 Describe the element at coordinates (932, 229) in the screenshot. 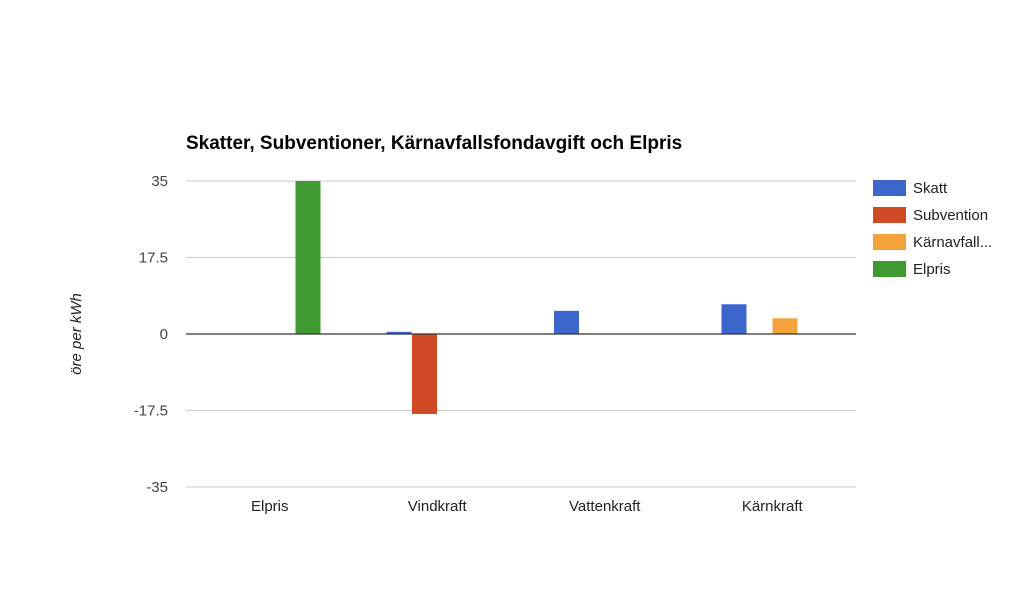

I see `legend: Skatt Subvention Kärnavfall... Elpris` at that location.